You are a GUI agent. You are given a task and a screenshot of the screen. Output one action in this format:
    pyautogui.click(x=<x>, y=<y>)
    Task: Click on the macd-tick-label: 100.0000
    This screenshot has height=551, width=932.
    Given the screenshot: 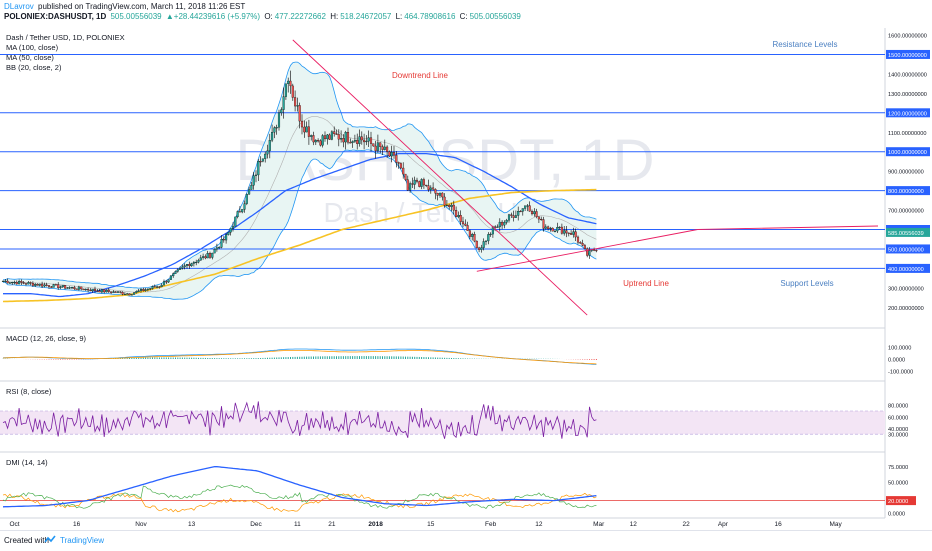 What is the action you would take?
    pyautogui.click(x=899, y=349)
    